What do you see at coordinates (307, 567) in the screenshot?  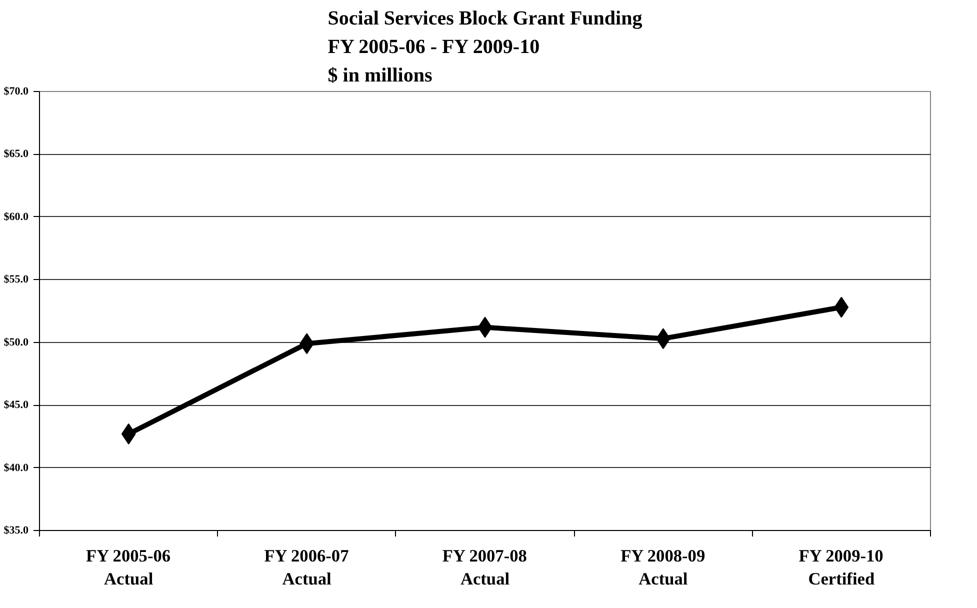 I see `x-tick-label: FY 2006-07 Actual` at bounding box center [307, 567].